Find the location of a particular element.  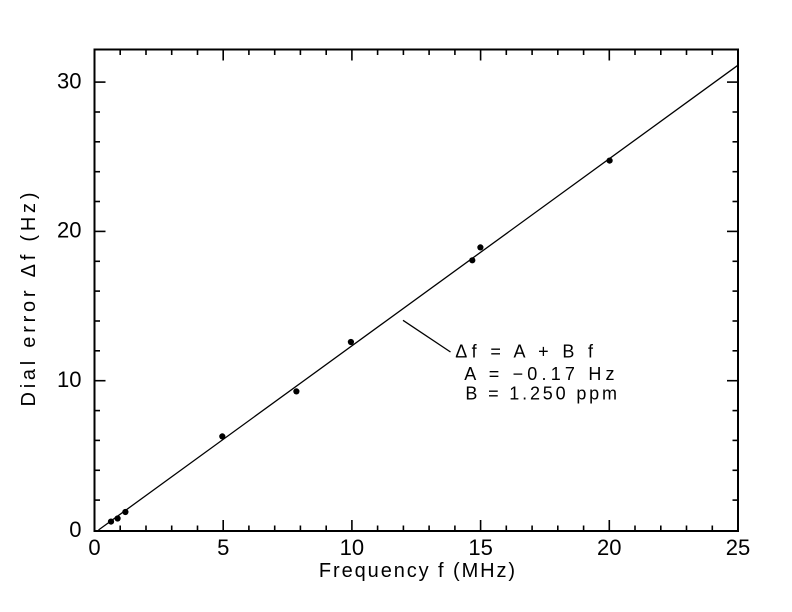

svg-text: 5 is located at coordinates (223, 547).